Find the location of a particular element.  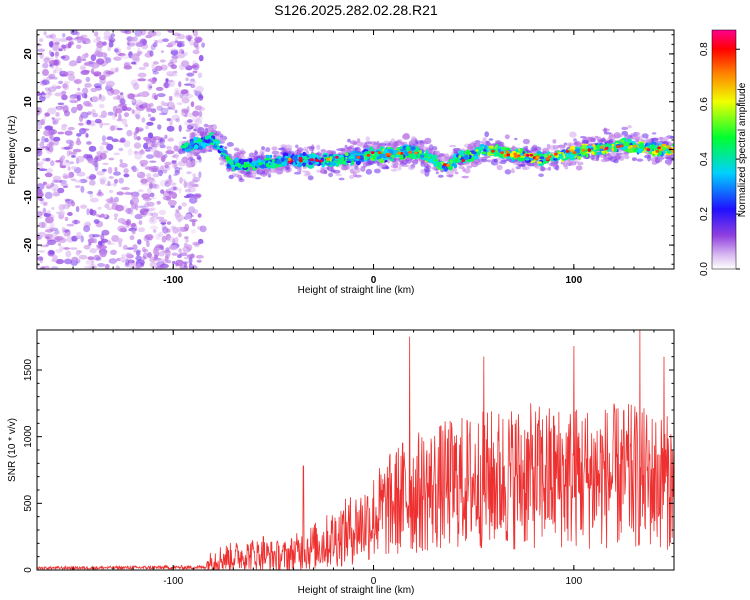

colorbar-tick-label: 0.8 is located at coordinates (704, 49).